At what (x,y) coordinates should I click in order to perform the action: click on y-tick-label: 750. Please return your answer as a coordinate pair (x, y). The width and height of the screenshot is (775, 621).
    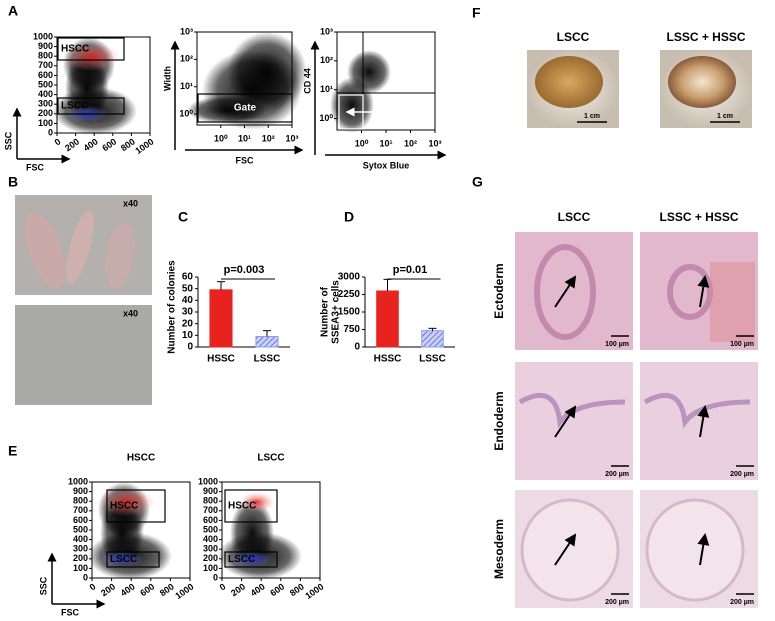
    Looking at the image, I should click on (351, 329).